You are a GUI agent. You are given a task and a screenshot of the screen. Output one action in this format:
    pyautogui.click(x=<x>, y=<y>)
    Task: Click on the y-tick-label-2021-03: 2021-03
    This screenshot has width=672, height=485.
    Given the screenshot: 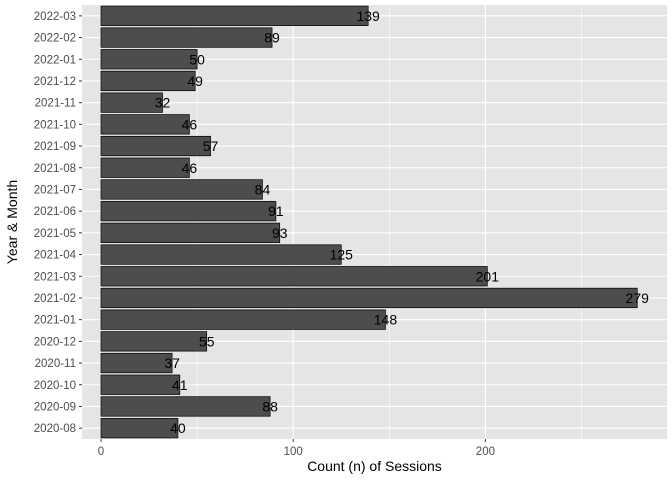 What is the action you would take?
    pyautogui.click(x=55, y=277)
    